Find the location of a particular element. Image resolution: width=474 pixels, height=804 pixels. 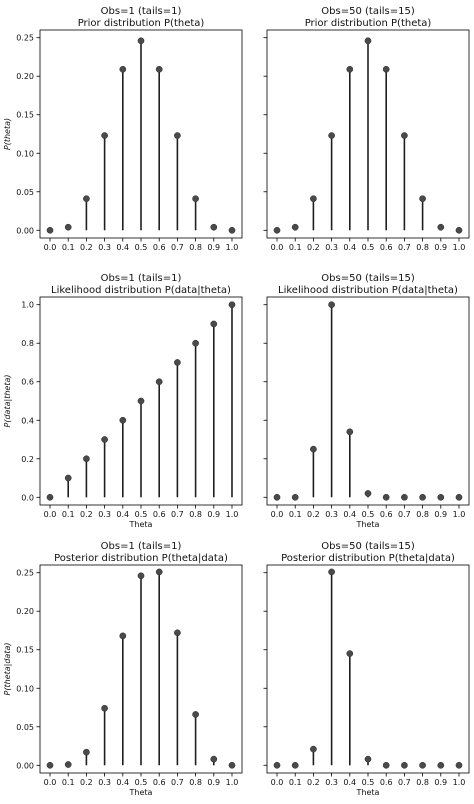

y-tick-label: 1.0 is located at coordinates (27, 305).